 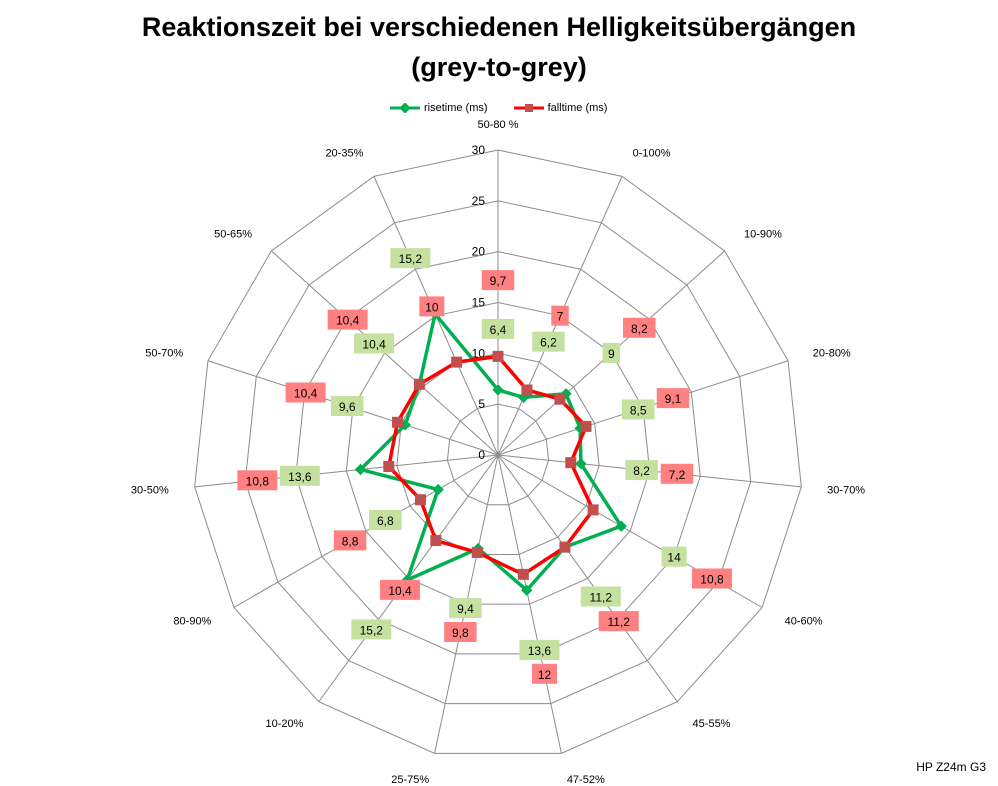 I want to click on data-label-falltime: 11,2, so click(x=618, y=622).